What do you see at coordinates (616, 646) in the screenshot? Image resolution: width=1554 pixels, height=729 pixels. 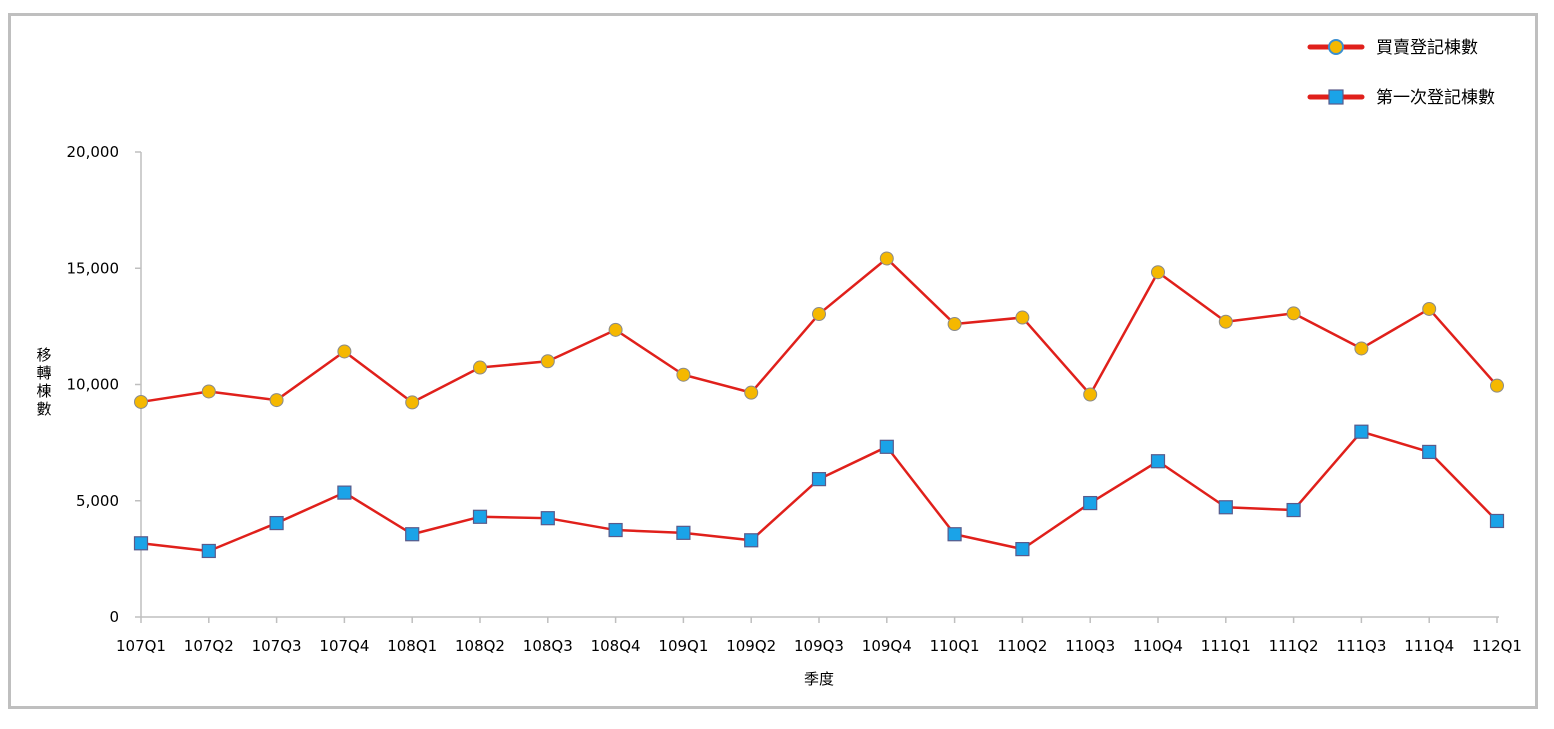 I see `x-tick-label: 108Q4` at bounding box center [616, 646].